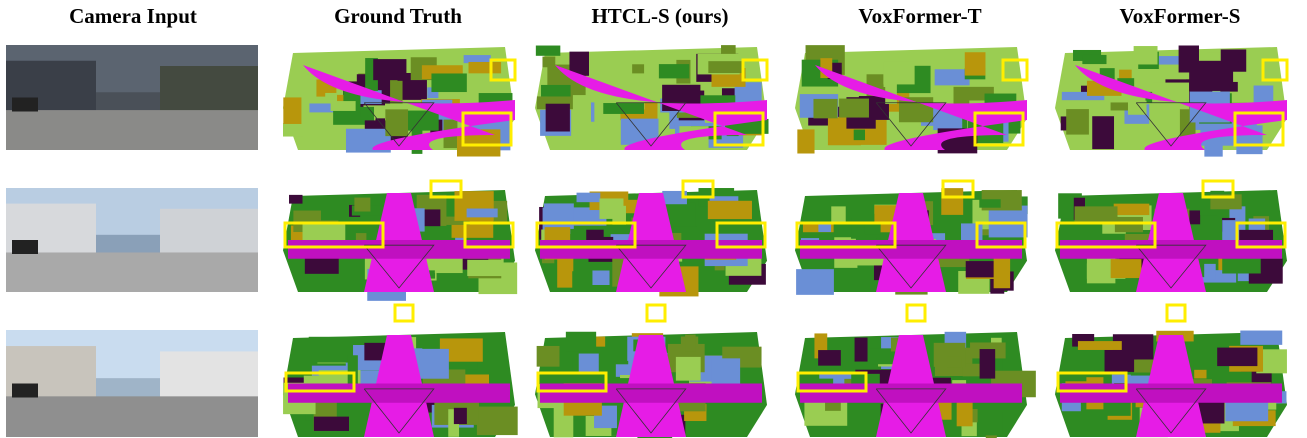 This screenshot has width=1307, height=438. I want to click on car, so click(25, 390).